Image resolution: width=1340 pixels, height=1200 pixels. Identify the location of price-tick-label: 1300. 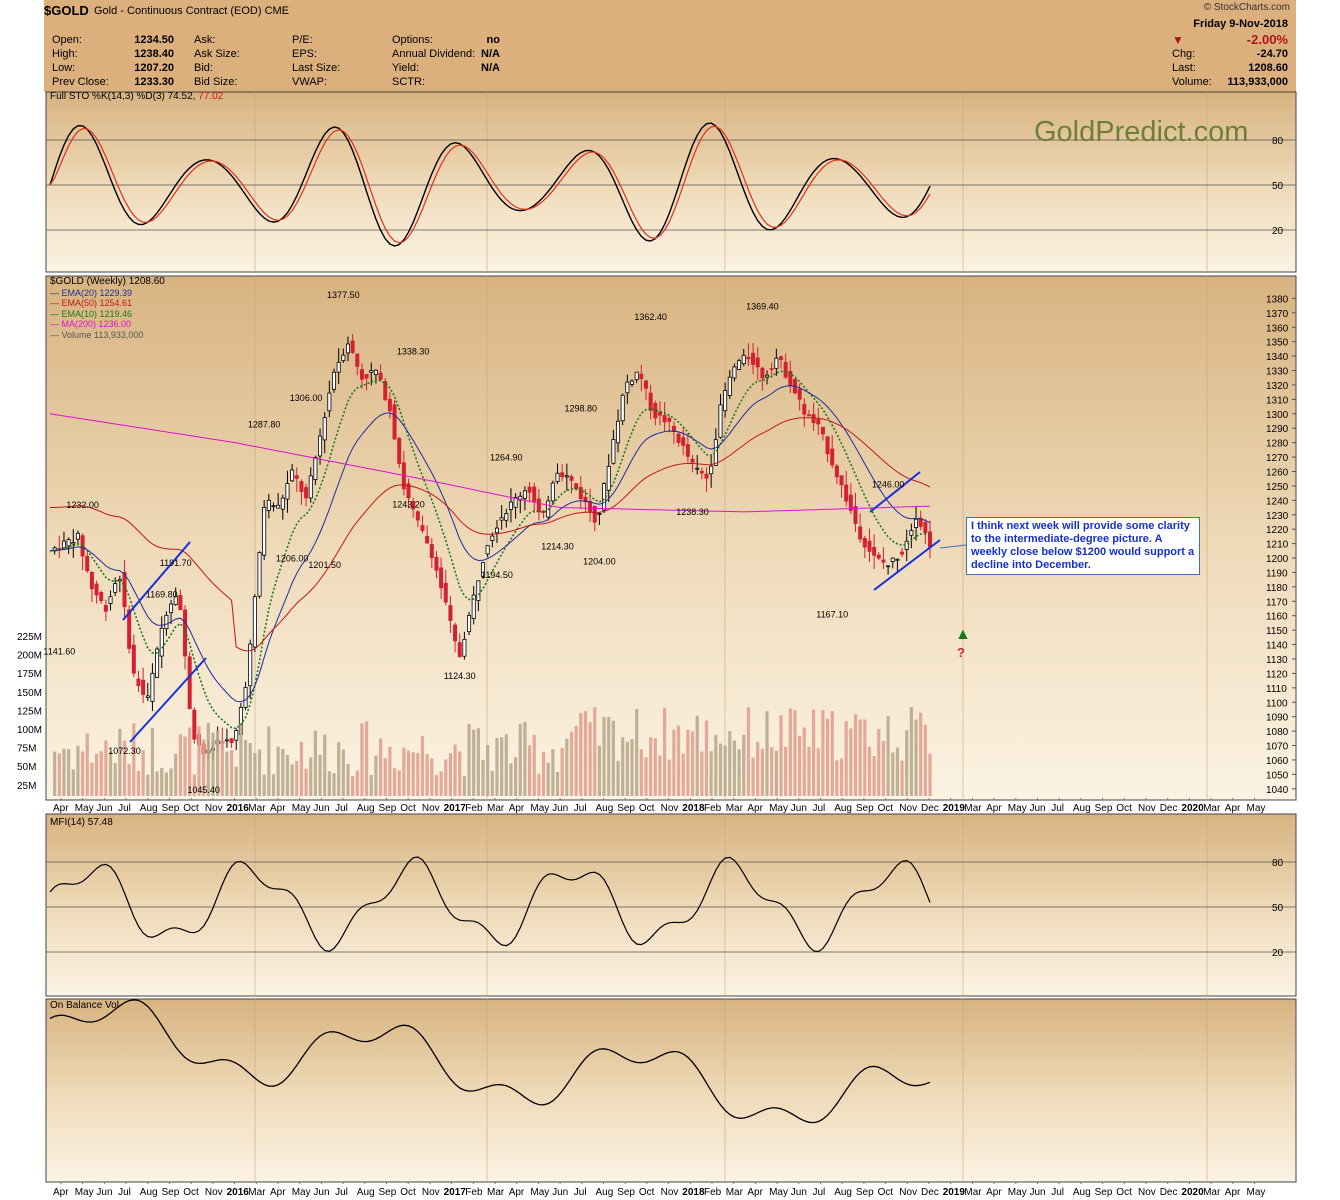
(1277, 415).